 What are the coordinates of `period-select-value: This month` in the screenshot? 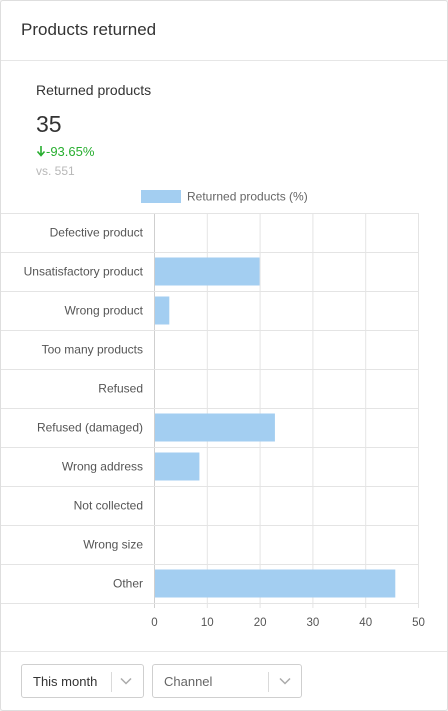 It's located at (65, 681).